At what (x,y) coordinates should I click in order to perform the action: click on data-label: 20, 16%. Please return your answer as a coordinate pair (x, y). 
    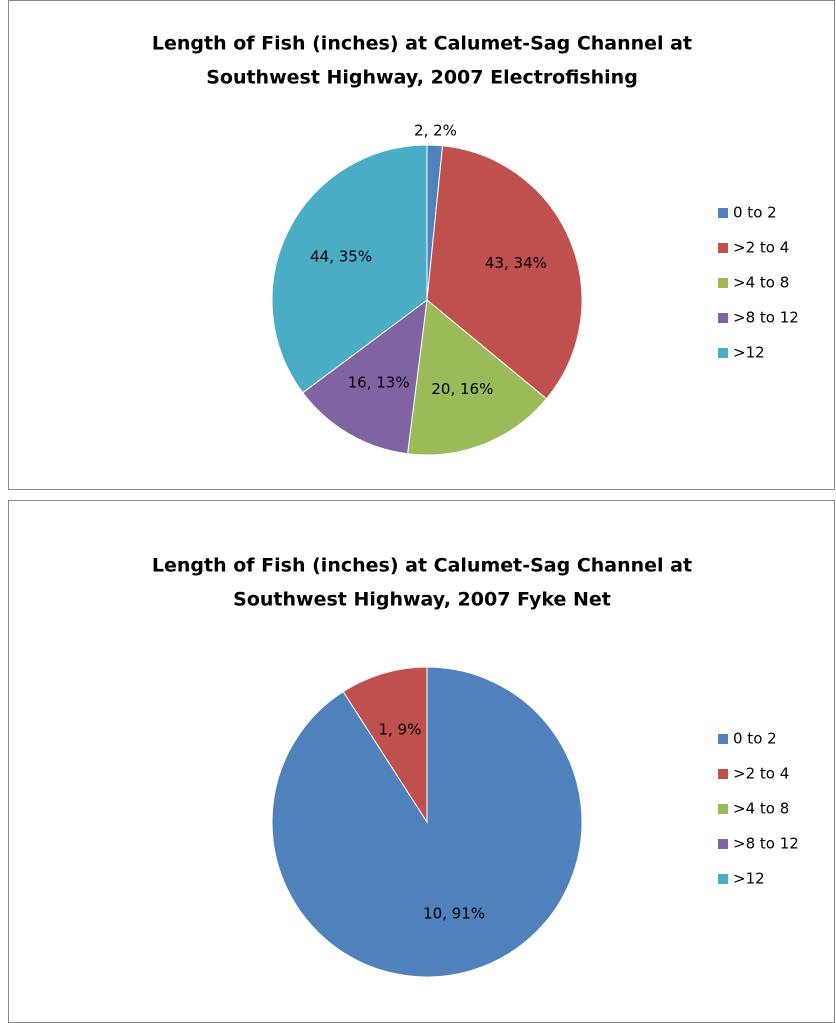
    Looking at the image, I should click on (462, 389).